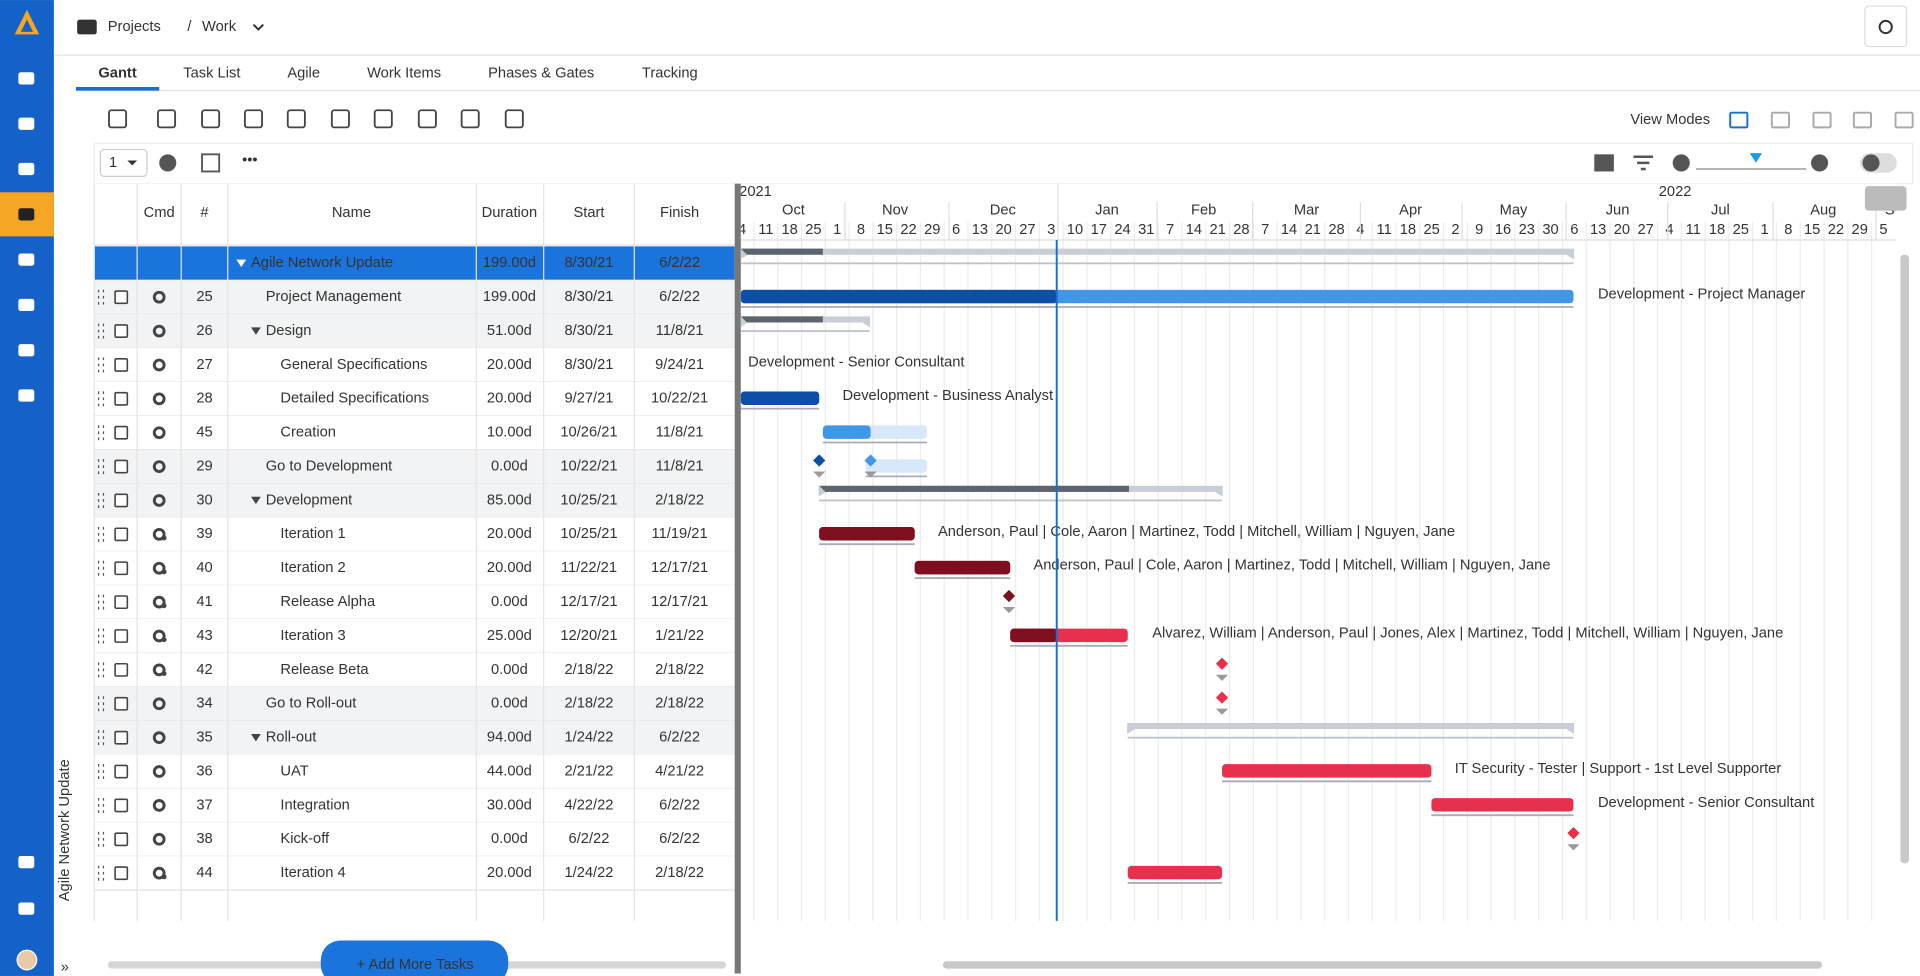 The width and height of the screenshot is (1920, 976). Describe the element at coordinates (414, 772) in the screenshot. I see `table-row: 36 UAT 44.00d 2/21/22 4/21/22` at that location.